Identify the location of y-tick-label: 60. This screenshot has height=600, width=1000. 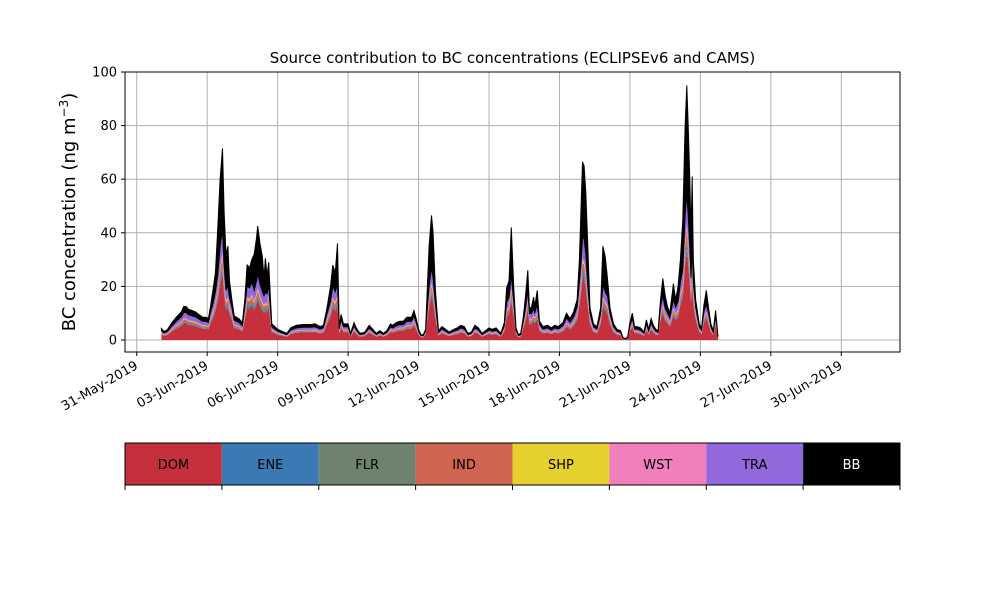
(108, 180).